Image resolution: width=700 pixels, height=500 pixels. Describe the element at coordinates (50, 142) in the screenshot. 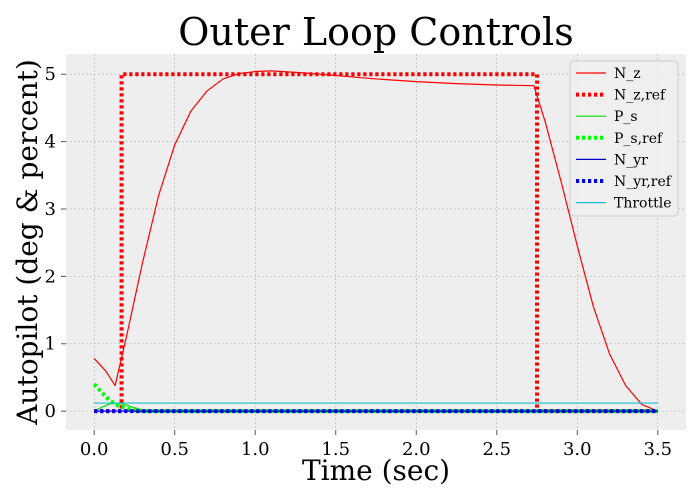

I see `y-tick-label: 4` at that location.